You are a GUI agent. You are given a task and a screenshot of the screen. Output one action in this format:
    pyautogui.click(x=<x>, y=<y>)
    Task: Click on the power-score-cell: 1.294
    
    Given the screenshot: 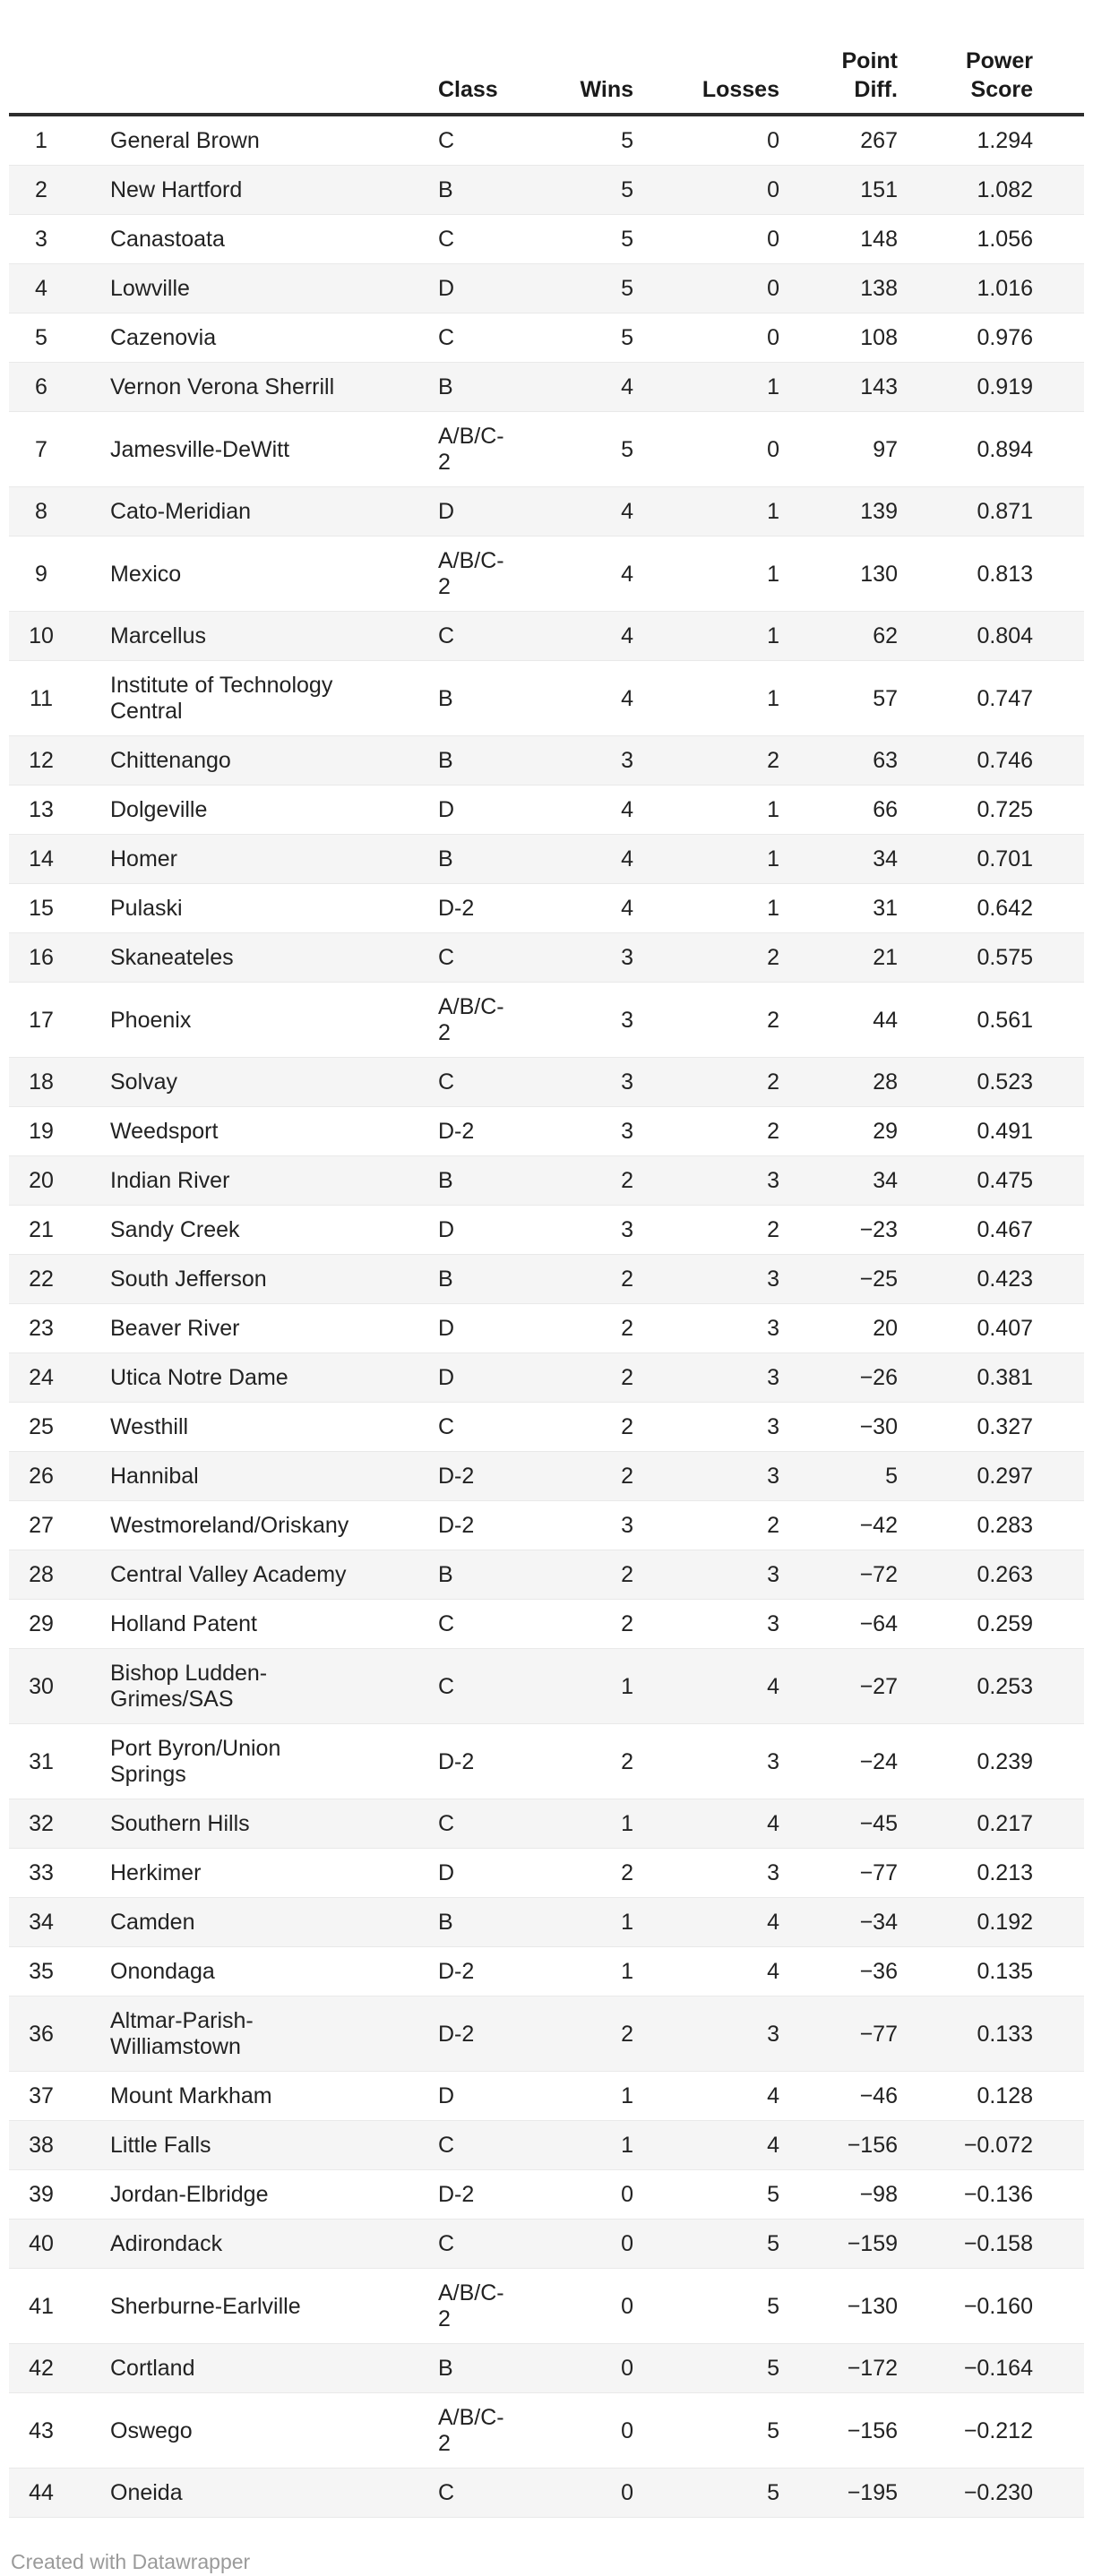 What is the action you would take?
    pyautogui.click(x=994, y=140)
    